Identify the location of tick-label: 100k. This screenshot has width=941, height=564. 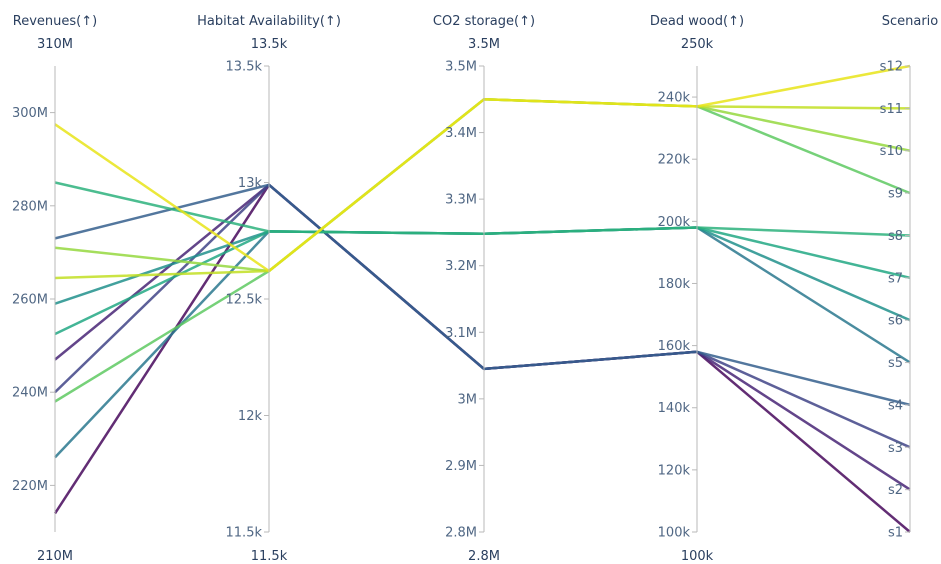
(674, 533).